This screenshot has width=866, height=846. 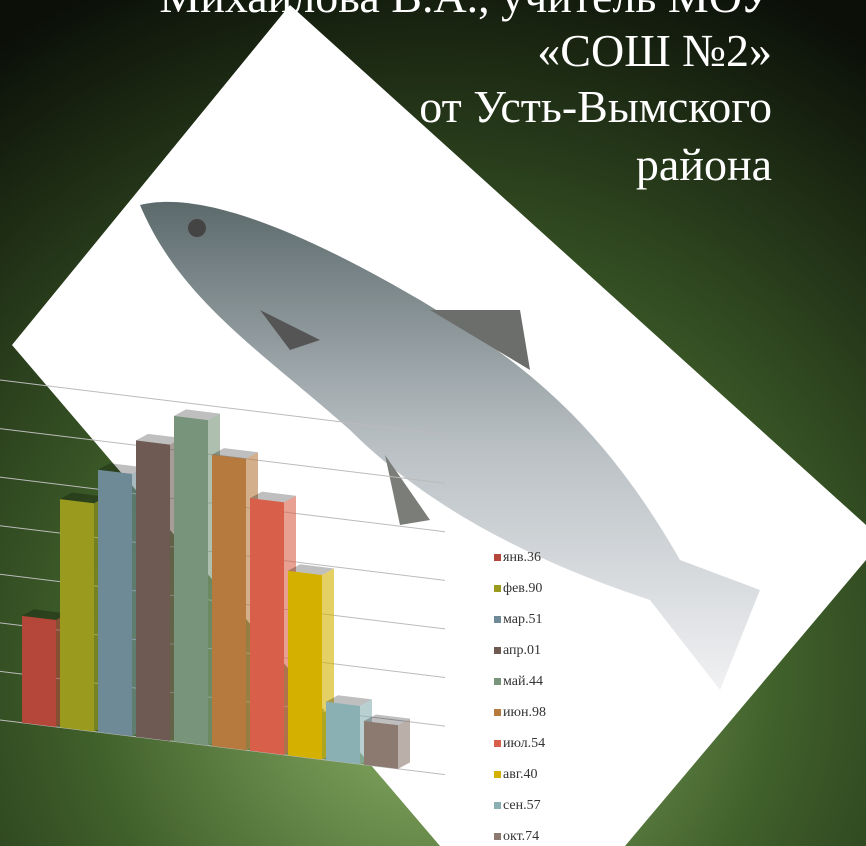 I want to click on title-line: «СОШ №2», so click(x=654, y=50).